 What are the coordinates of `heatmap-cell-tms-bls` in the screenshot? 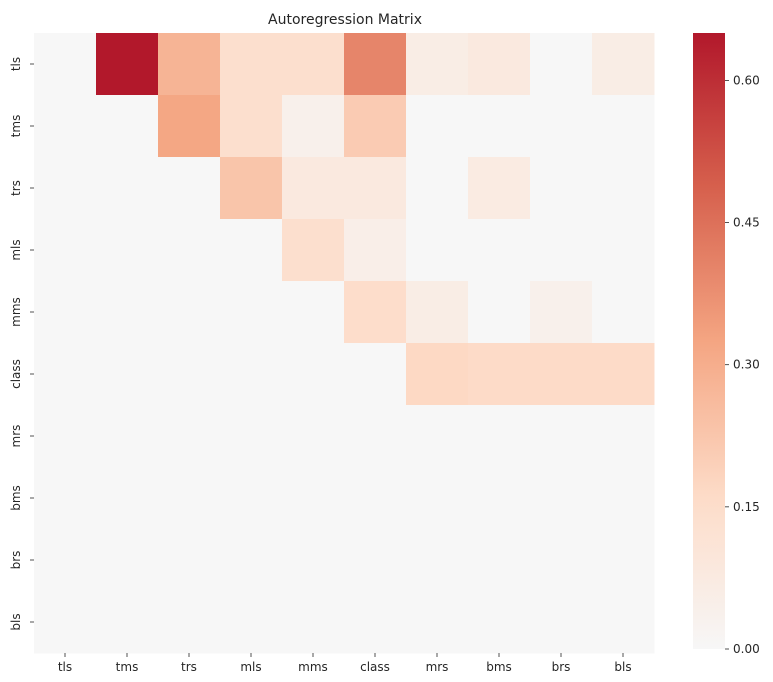 It's located at (623, 126).